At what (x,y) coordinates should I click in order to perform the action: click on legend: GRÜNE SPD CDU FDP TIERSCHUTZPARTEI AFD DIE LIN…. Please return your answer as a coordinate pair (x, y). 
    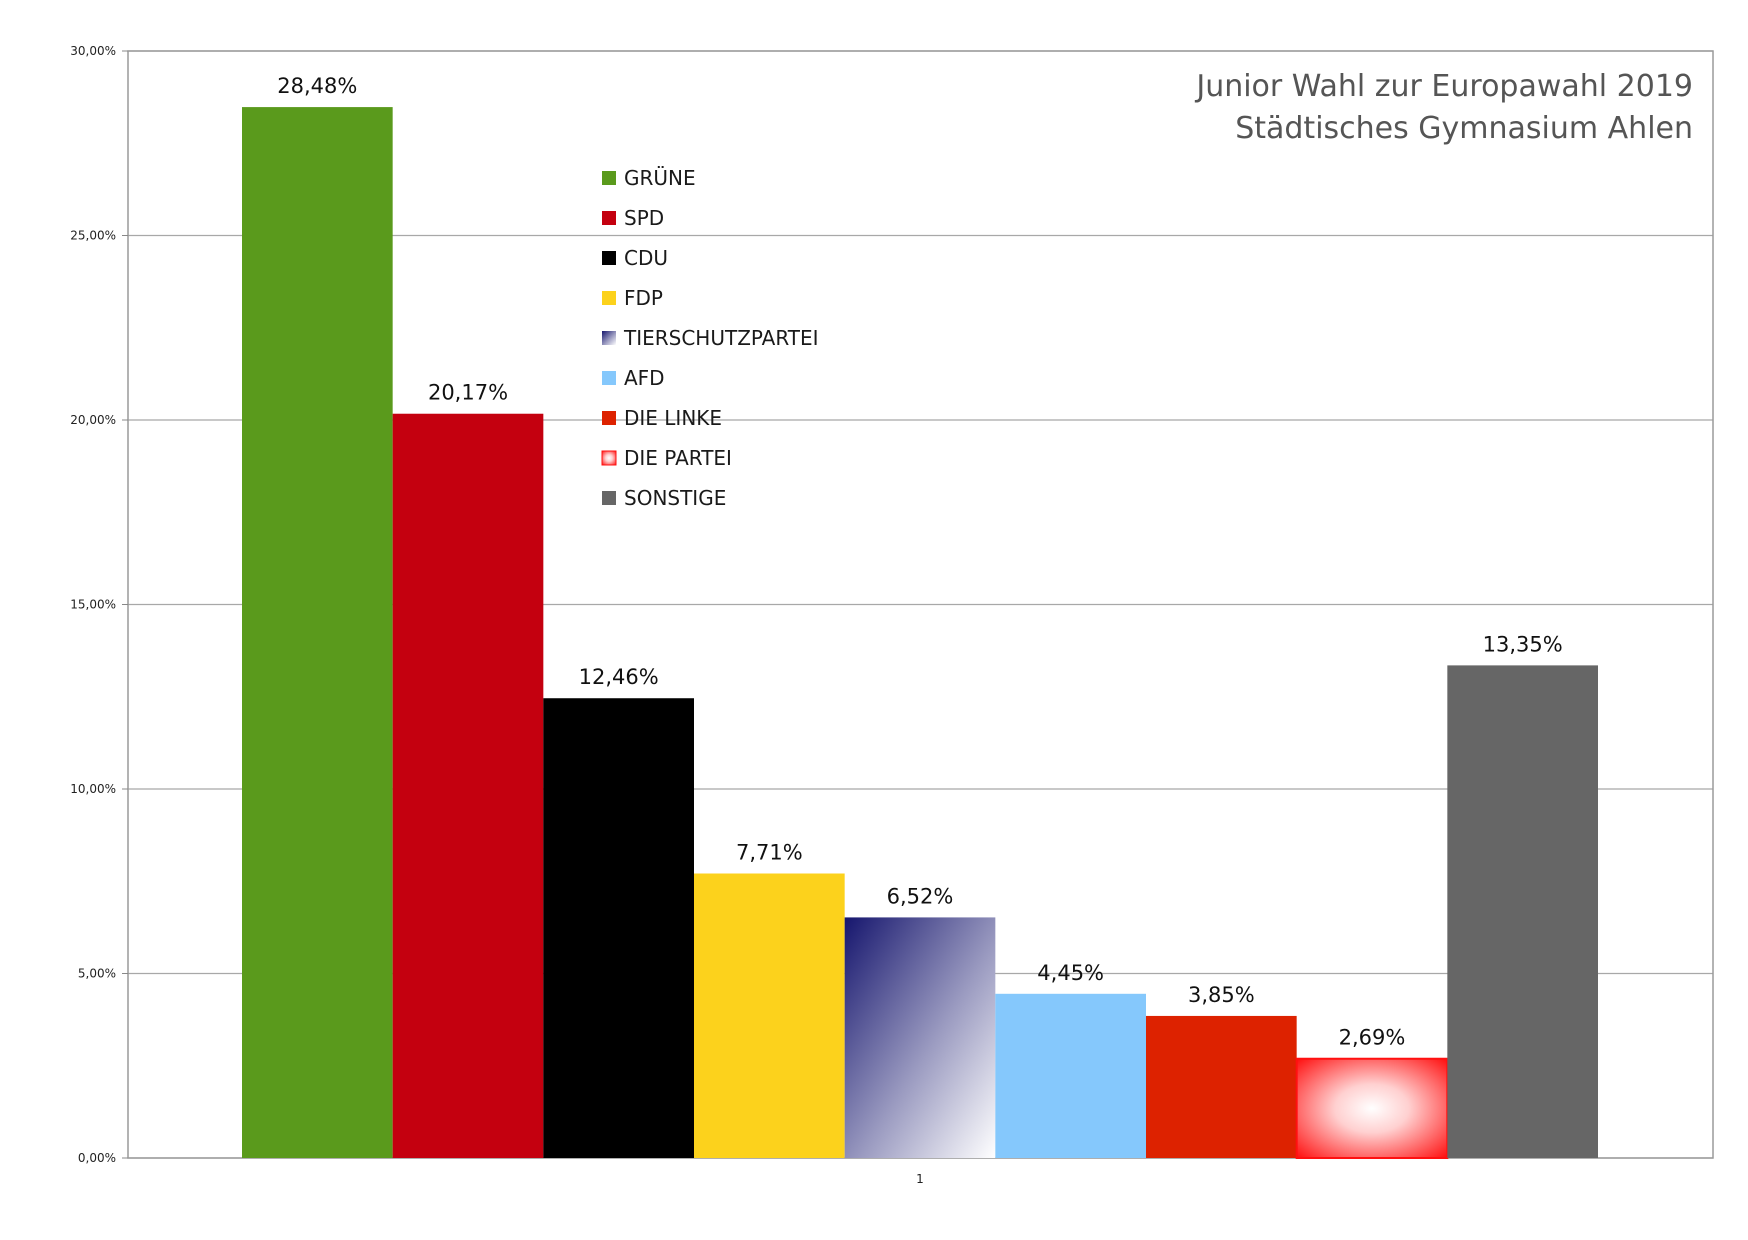
    Looking at the image, I should click on (710, 338).